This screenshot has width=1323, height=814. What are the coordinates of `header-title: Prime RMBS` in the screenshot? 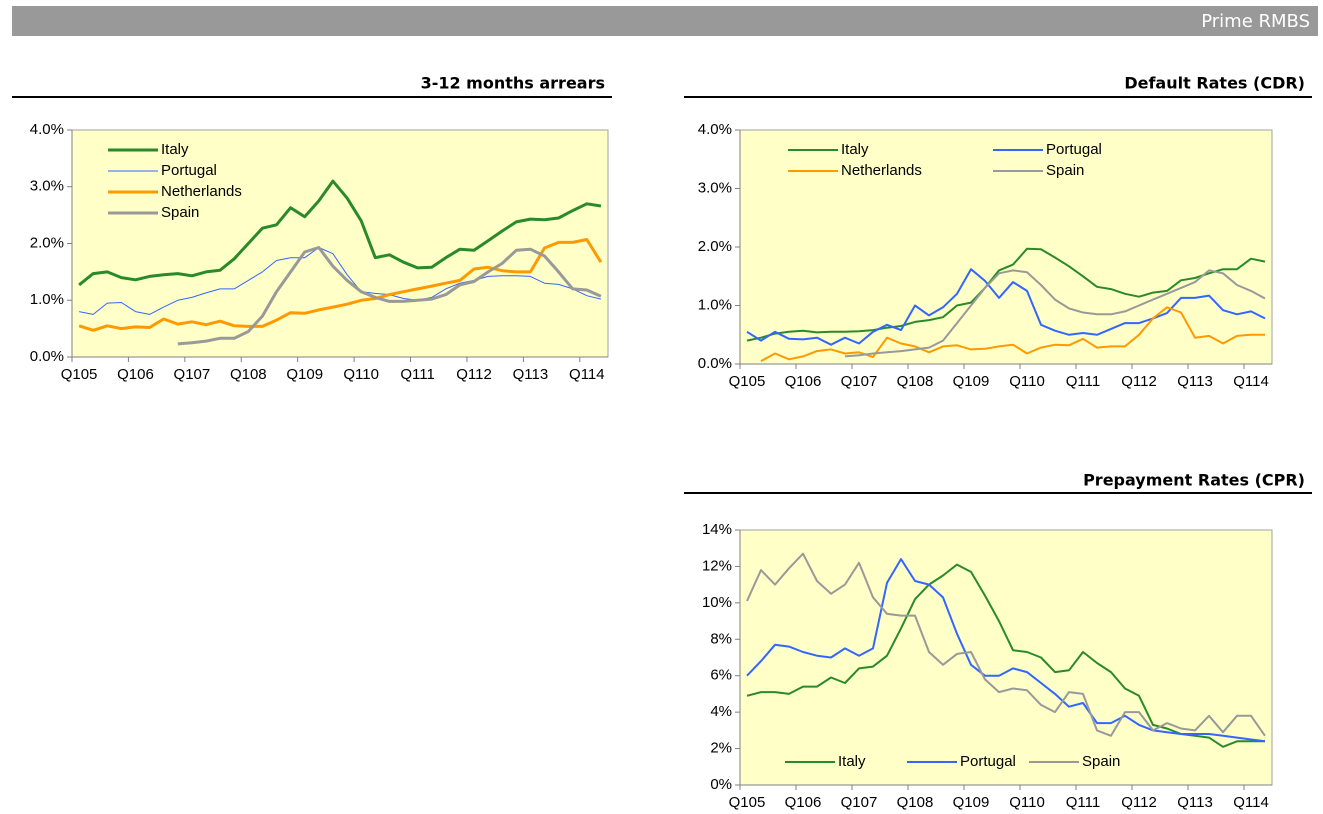 It's located at (1255, 21).